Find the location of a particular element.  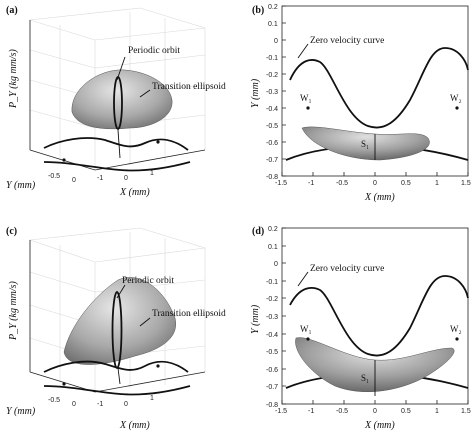

transition-leader-a is located at coordinates (145, 93).